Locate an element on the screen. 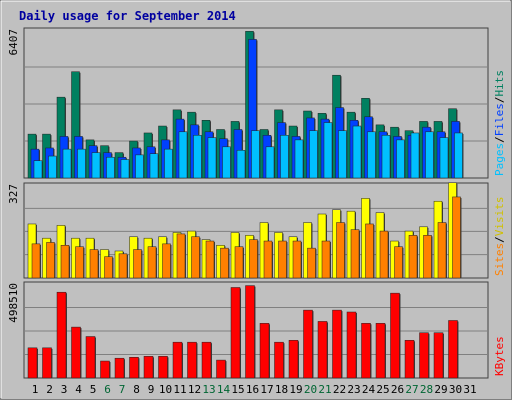  panel-visits-max-label: 327 is located at coordinates (13, 194).